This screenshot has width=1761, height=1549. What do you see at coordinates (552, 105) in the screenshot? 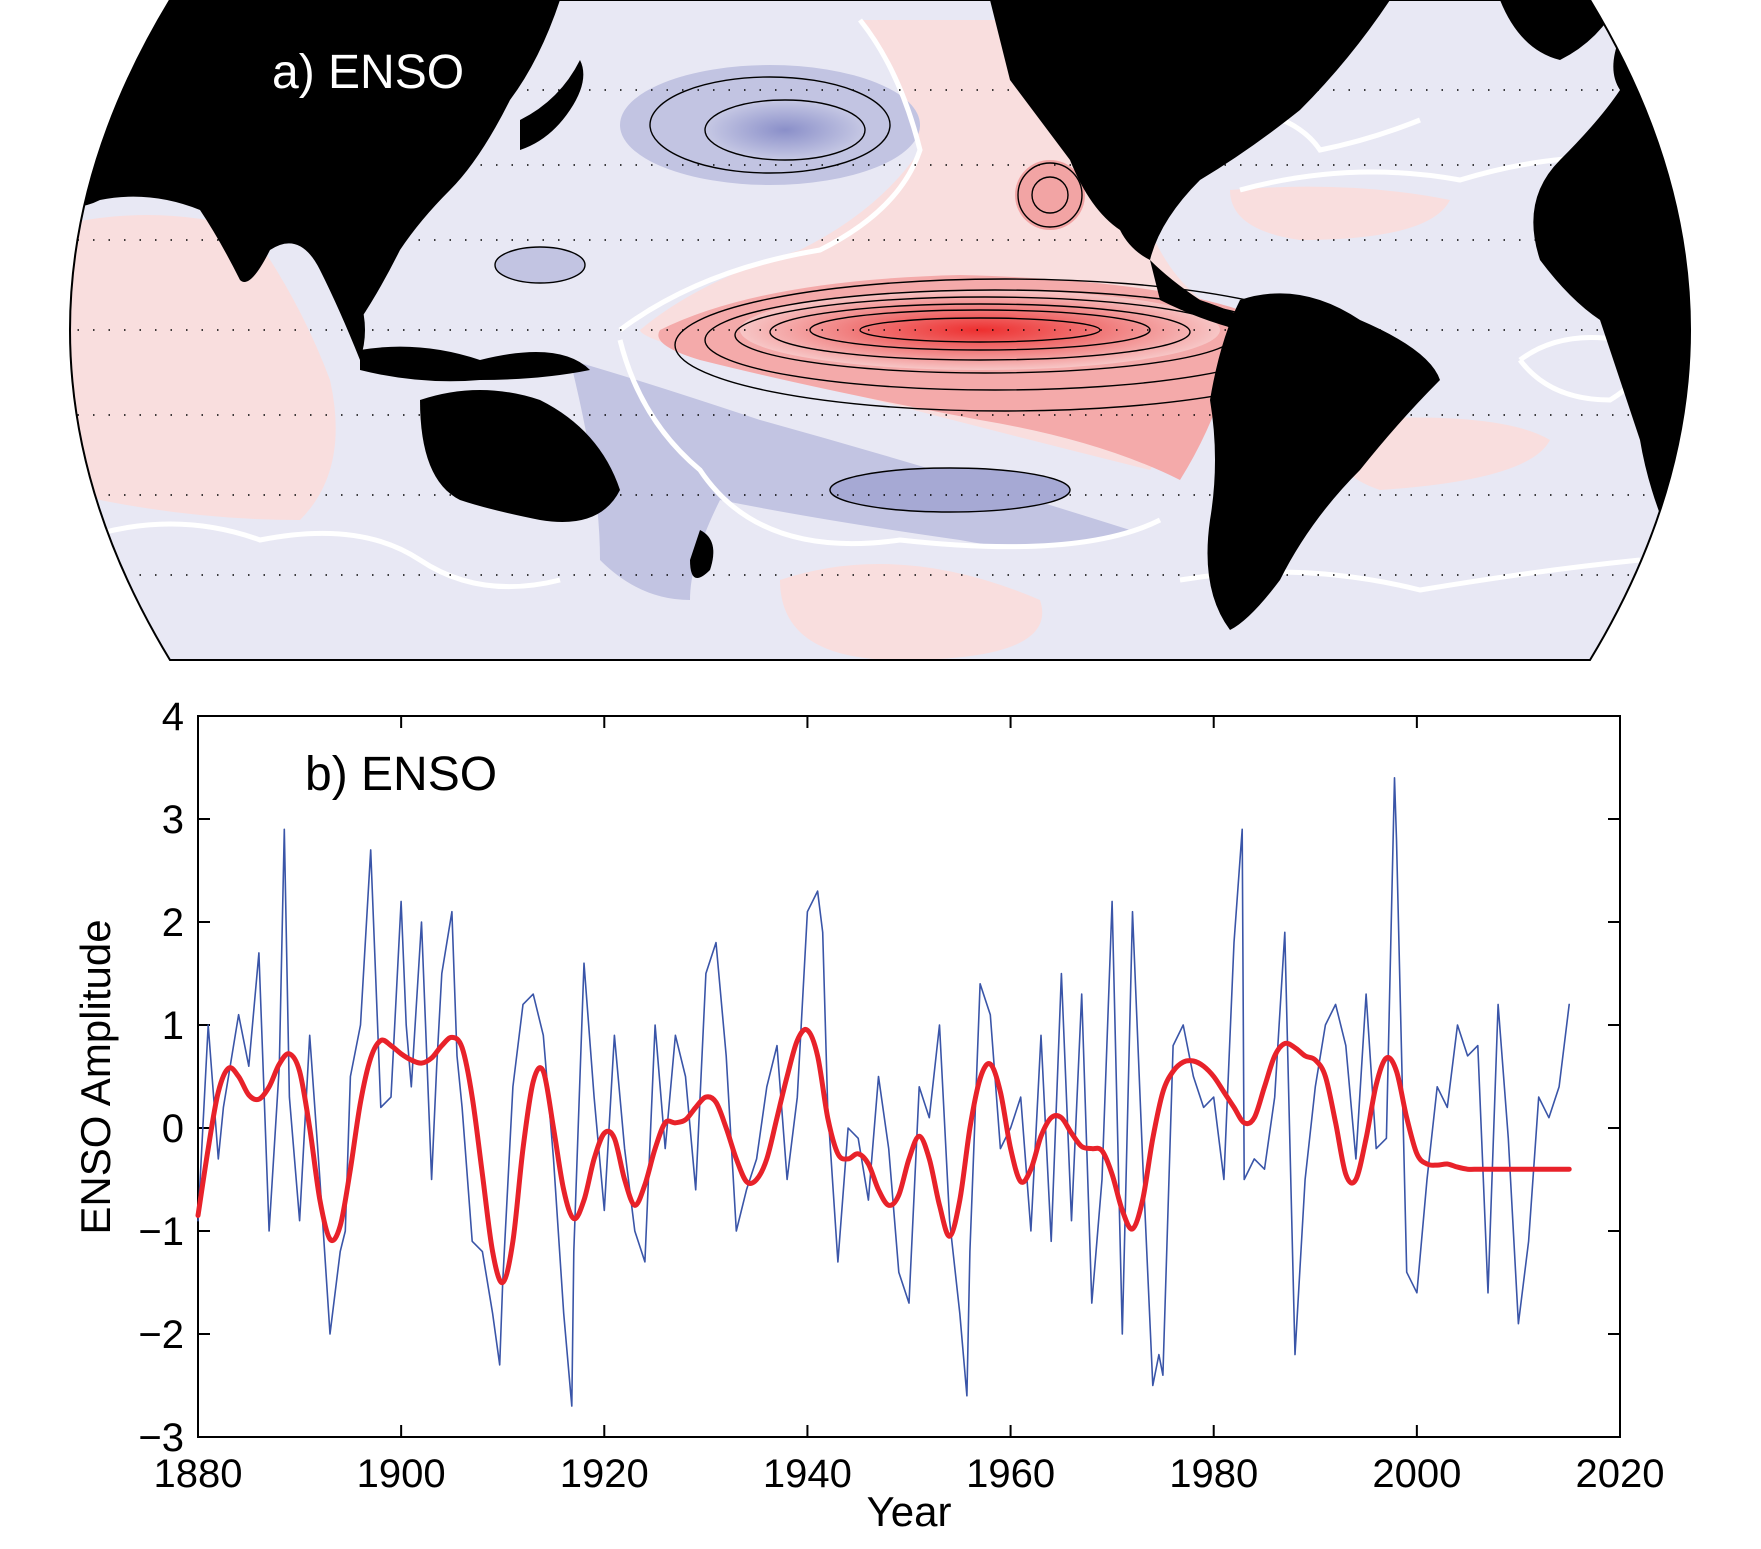
I see `japan-islands` at bounding box center [552, 105].